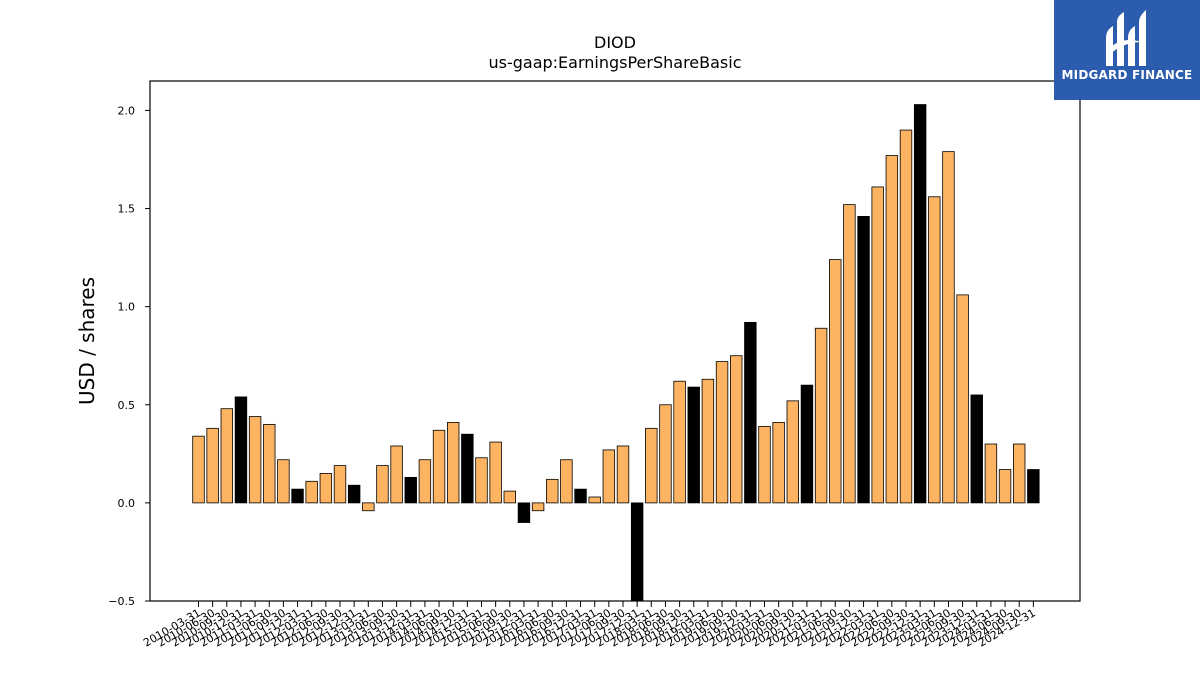  Describe the element at coordinates (129, 356) in the screenshot. I see `y-axis: −0.5 0.0 0.5 1.0 1.5 2.0` at that location.